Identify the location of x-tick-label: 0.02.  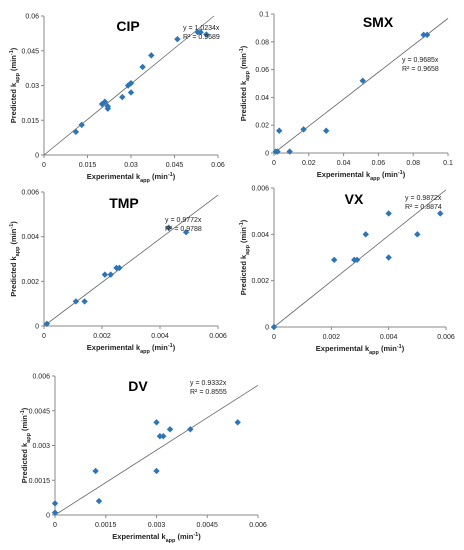
(309, 163).